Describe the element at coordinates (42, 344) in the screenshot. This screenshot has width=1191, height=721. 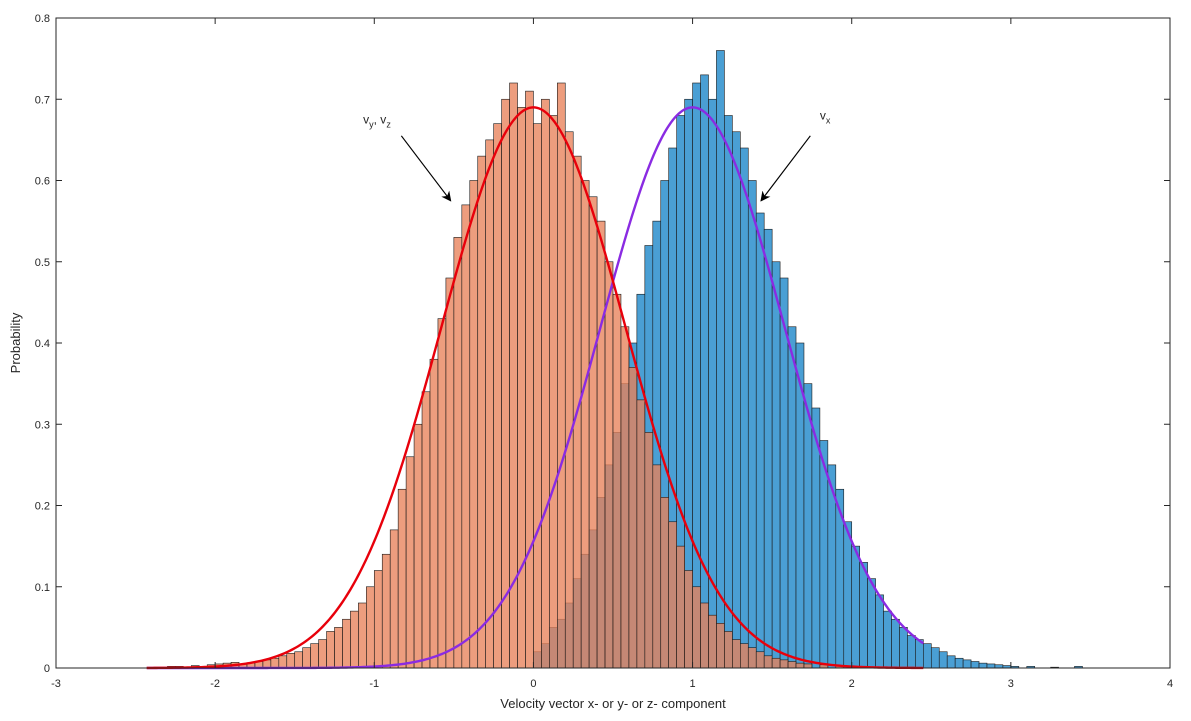
I see `y-tick-label: 0.4` at that location.